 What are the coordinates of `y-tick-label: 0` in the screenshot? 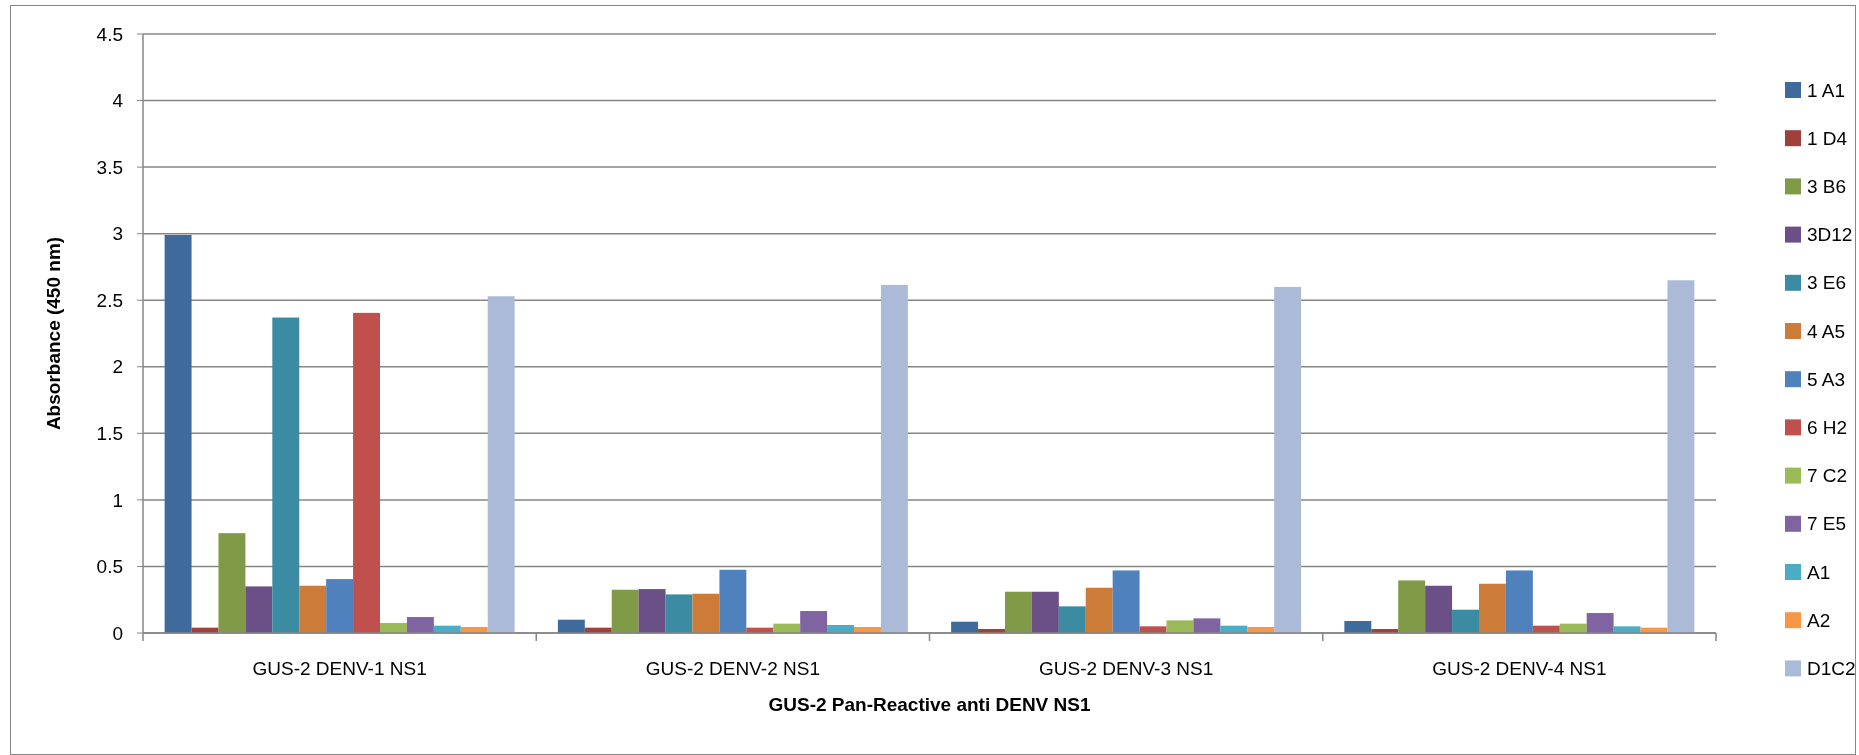 It's located at (117, 633).